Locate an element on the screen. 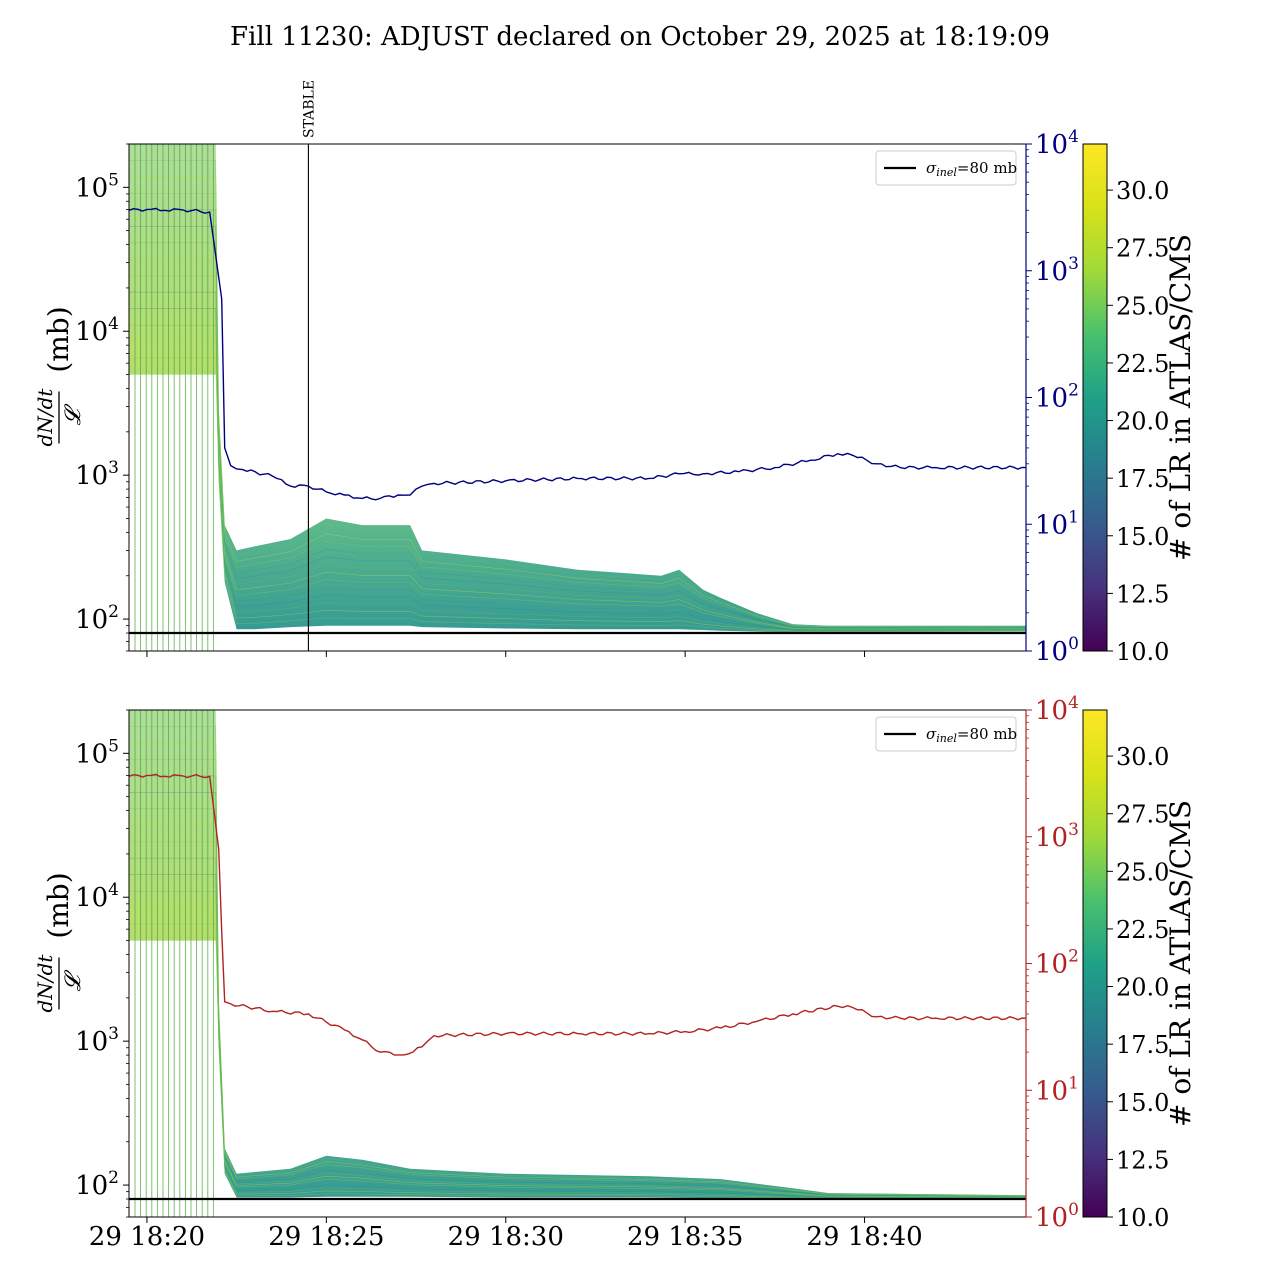 This screenshot has height=1280, width=1280. y-tick-label: 10³ is located at coordinates (97, 1040).